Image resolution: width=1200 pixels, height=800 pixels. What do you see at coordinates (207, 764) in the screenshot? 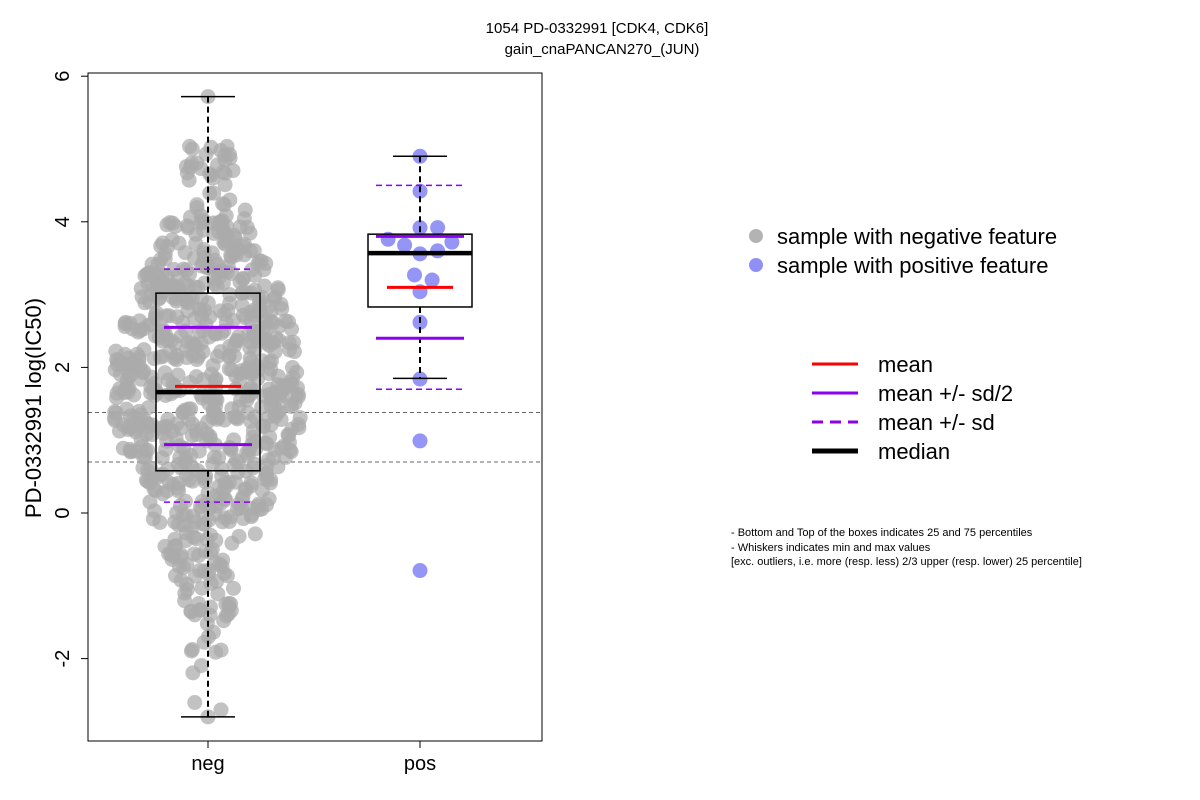
I see `x-tick-label: neg` at bounding box center [207, 764].